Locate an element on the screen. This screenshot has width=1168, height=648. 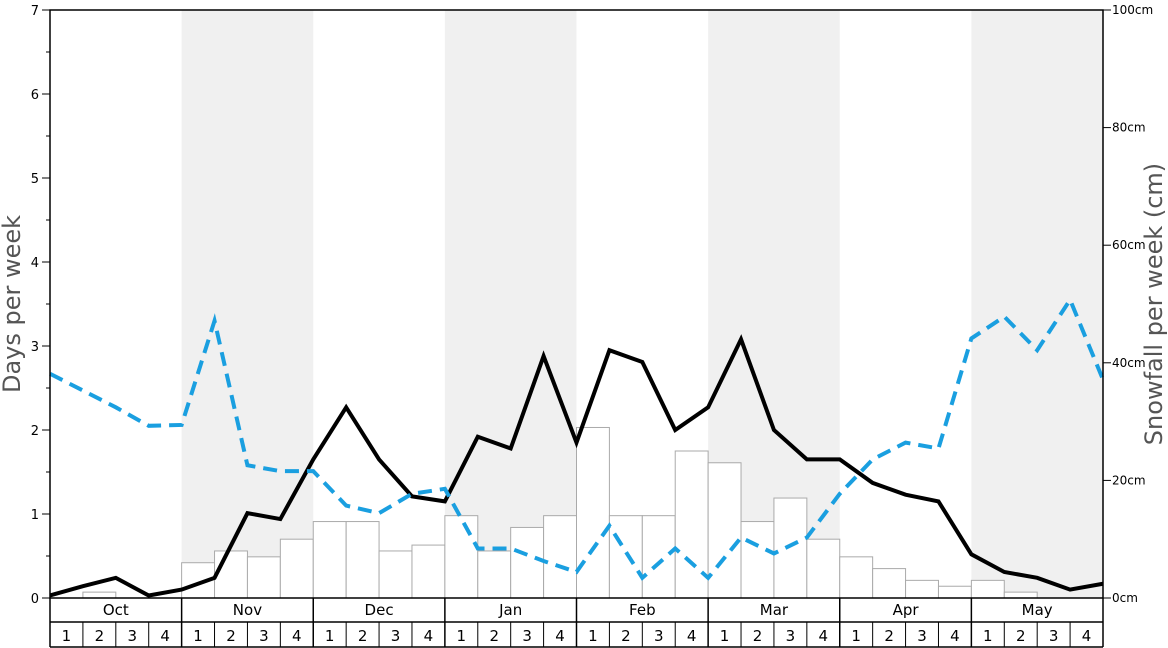
y-tick-label: 0 is located at coordinates (35, 599).